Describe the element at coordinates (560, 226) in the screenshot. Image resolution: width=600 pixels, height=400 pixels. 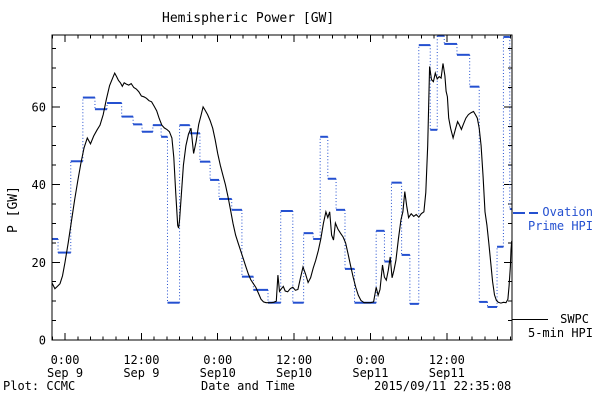
I see `legend-ovation-label-line2: Prime HPI` at that location.